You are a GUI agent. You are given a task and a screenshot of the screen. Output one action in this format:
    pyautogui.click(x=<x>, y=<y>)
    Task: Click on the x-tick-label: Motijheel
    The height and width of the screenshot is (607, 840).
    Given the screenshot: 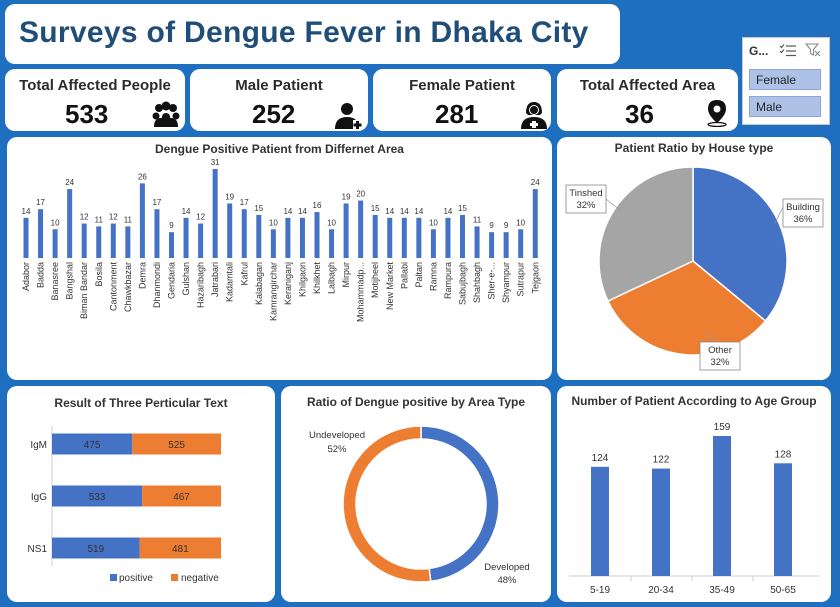 What is the action you would take?
    pyautogui.click(x=375, y=280)
    